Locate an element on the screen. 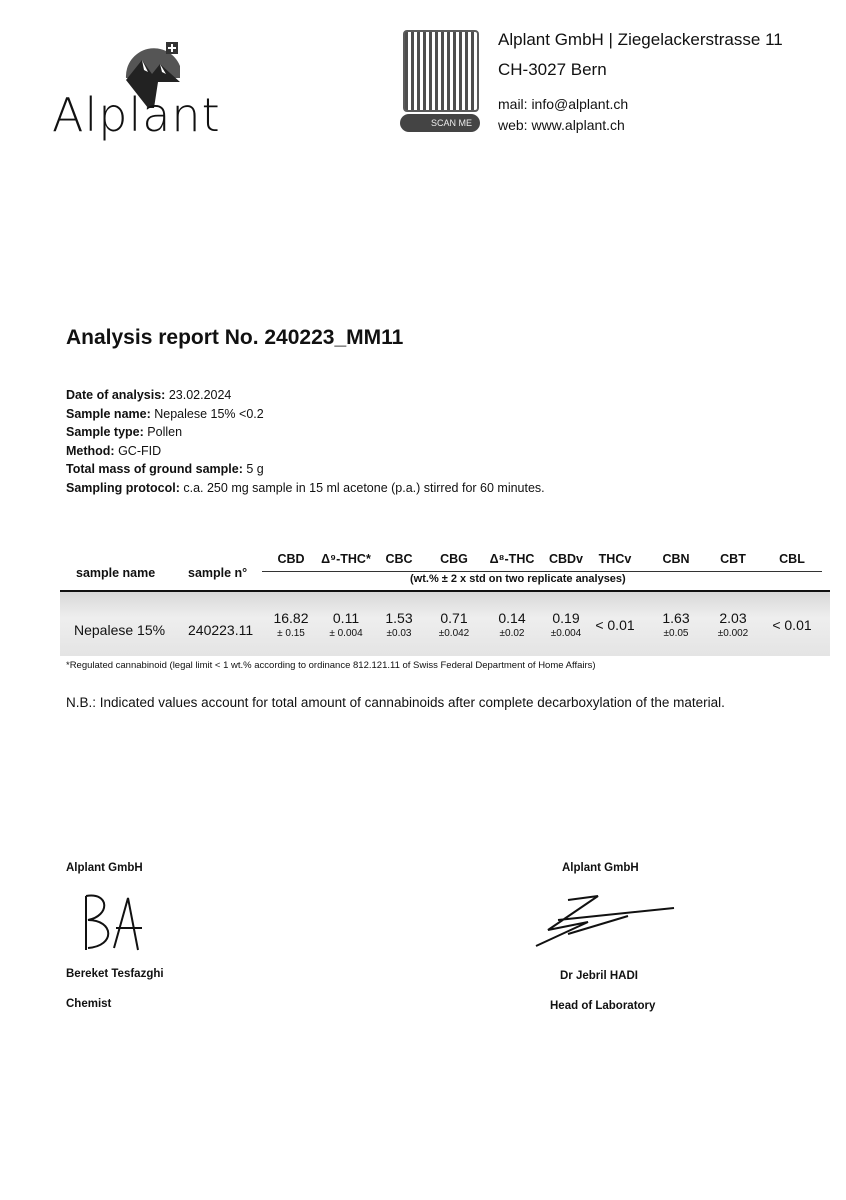  cell-value: 16.82 ± 0.15 is located at coordinates (291, 624).